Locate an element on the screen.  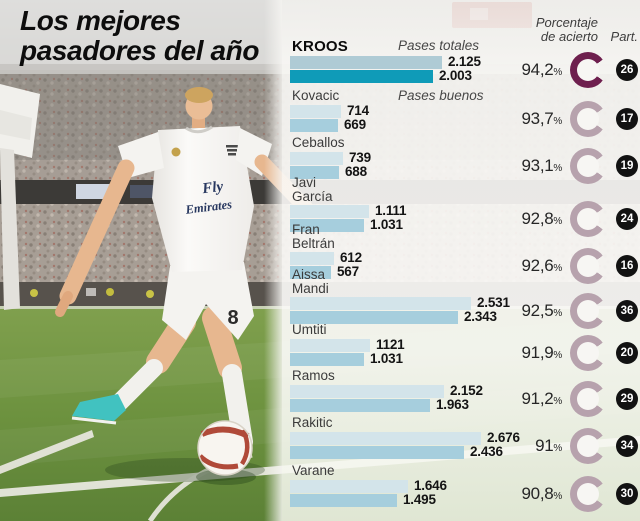
accuracy-number: 93,7 is located at coordinates (537, 118).